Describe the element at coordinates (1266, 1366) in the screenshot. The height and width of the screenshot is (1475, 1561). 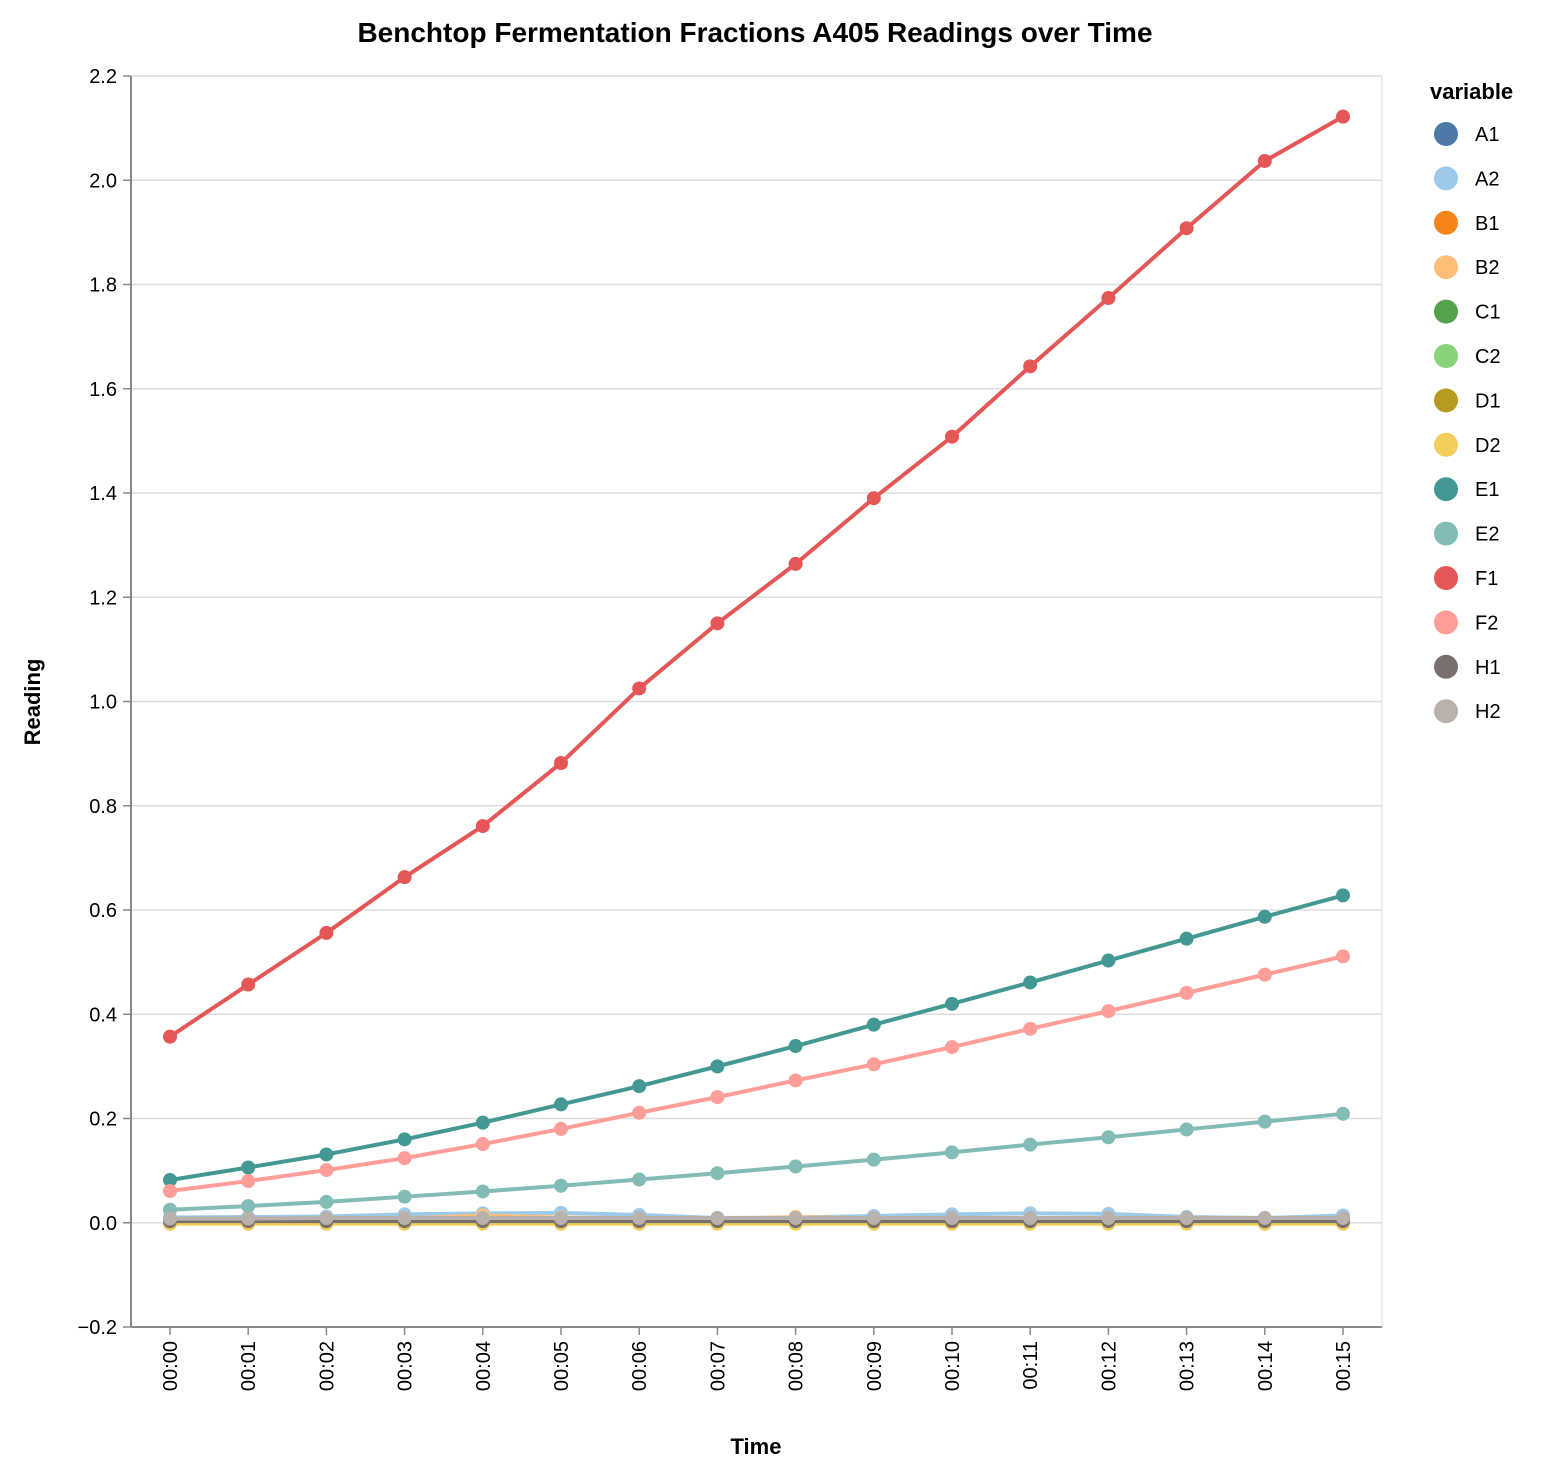
I see `x-tick-label: 00:14` at that location.